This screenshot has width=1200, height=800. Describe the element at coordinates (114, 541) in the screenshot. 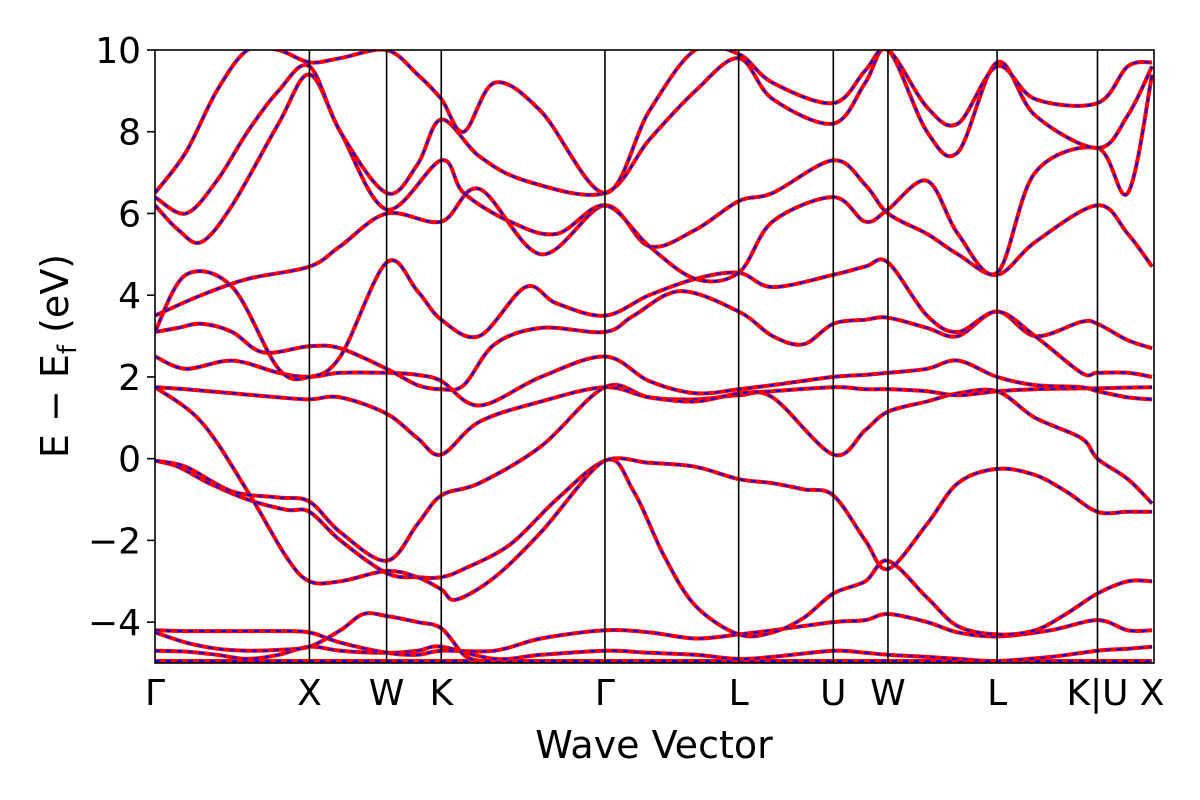

I see `y-tick-label-1: −2` at that location.